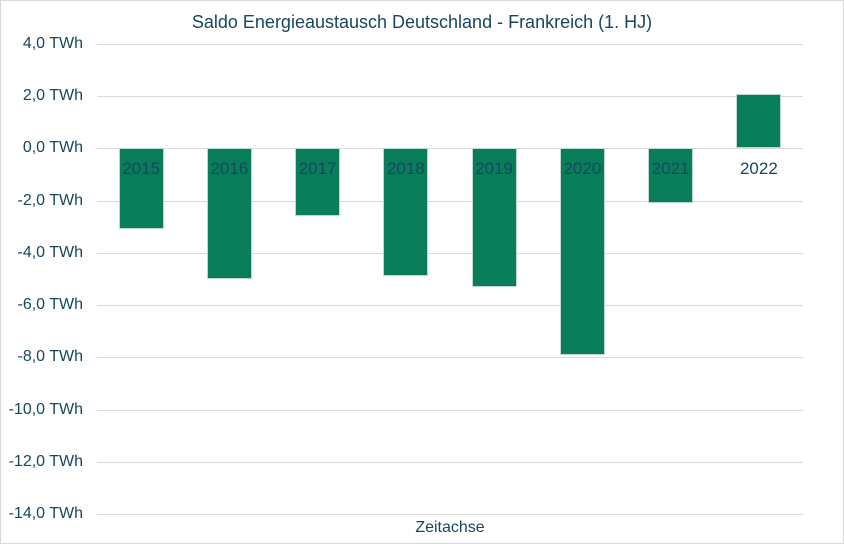  Describe the element at coordinates (670, 169) in the screenshot. I see `category-label-2021: 2021` at that location.